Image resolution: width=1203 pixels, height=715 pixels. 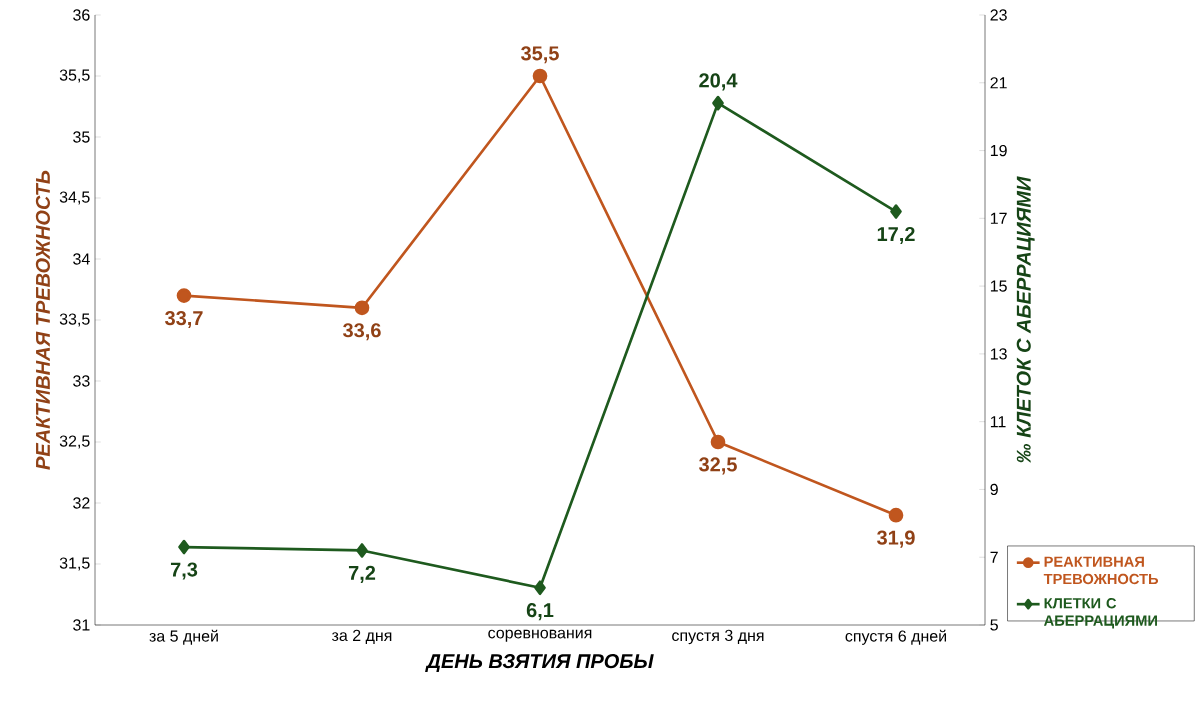 What do you see at coordinates (81, 381) in the screenshot?
I see `y-tick-label: 33` at bounding box center [81, 381].